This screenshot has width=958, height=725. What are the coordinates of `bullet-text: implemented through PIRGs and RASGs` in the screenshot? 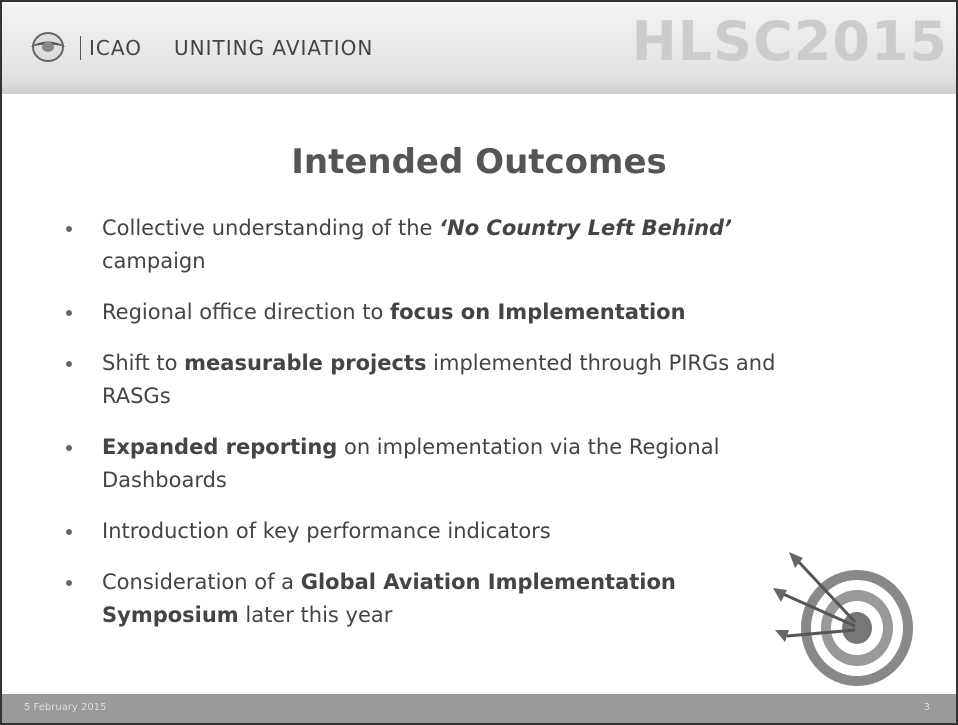 It's located at (439, 379).